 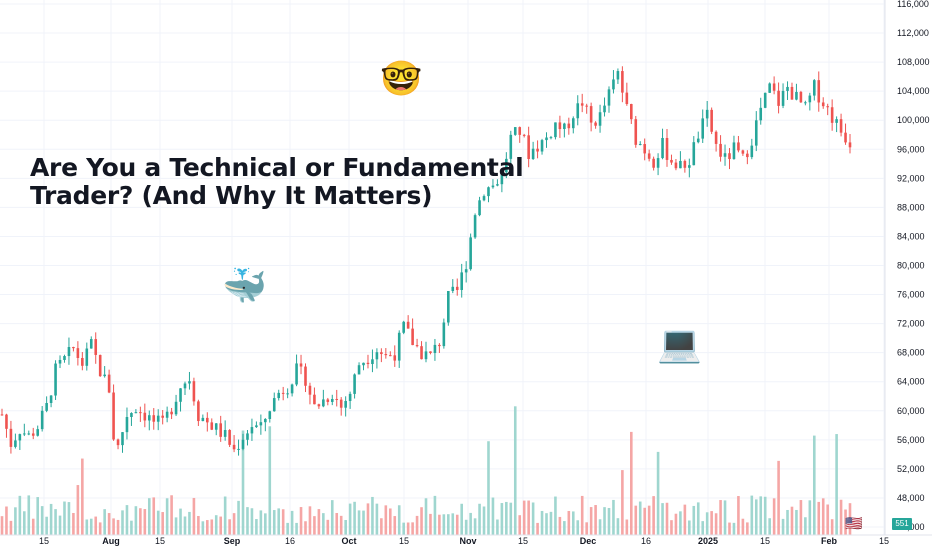 What do you see at coordinates (277, 167) in the screenshot?
I see `headline-line-1: Are You a Technical or Fundamental` at bounding box center [277, 167].